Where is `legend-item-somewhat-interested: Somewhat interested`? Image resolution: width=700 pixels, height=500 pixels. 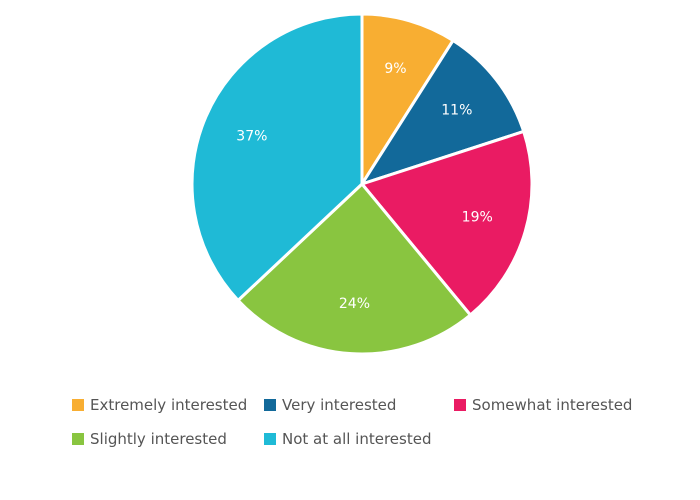
legend-item-somewhat-interested: Somewhat interested is located at coordinates (543, 405).